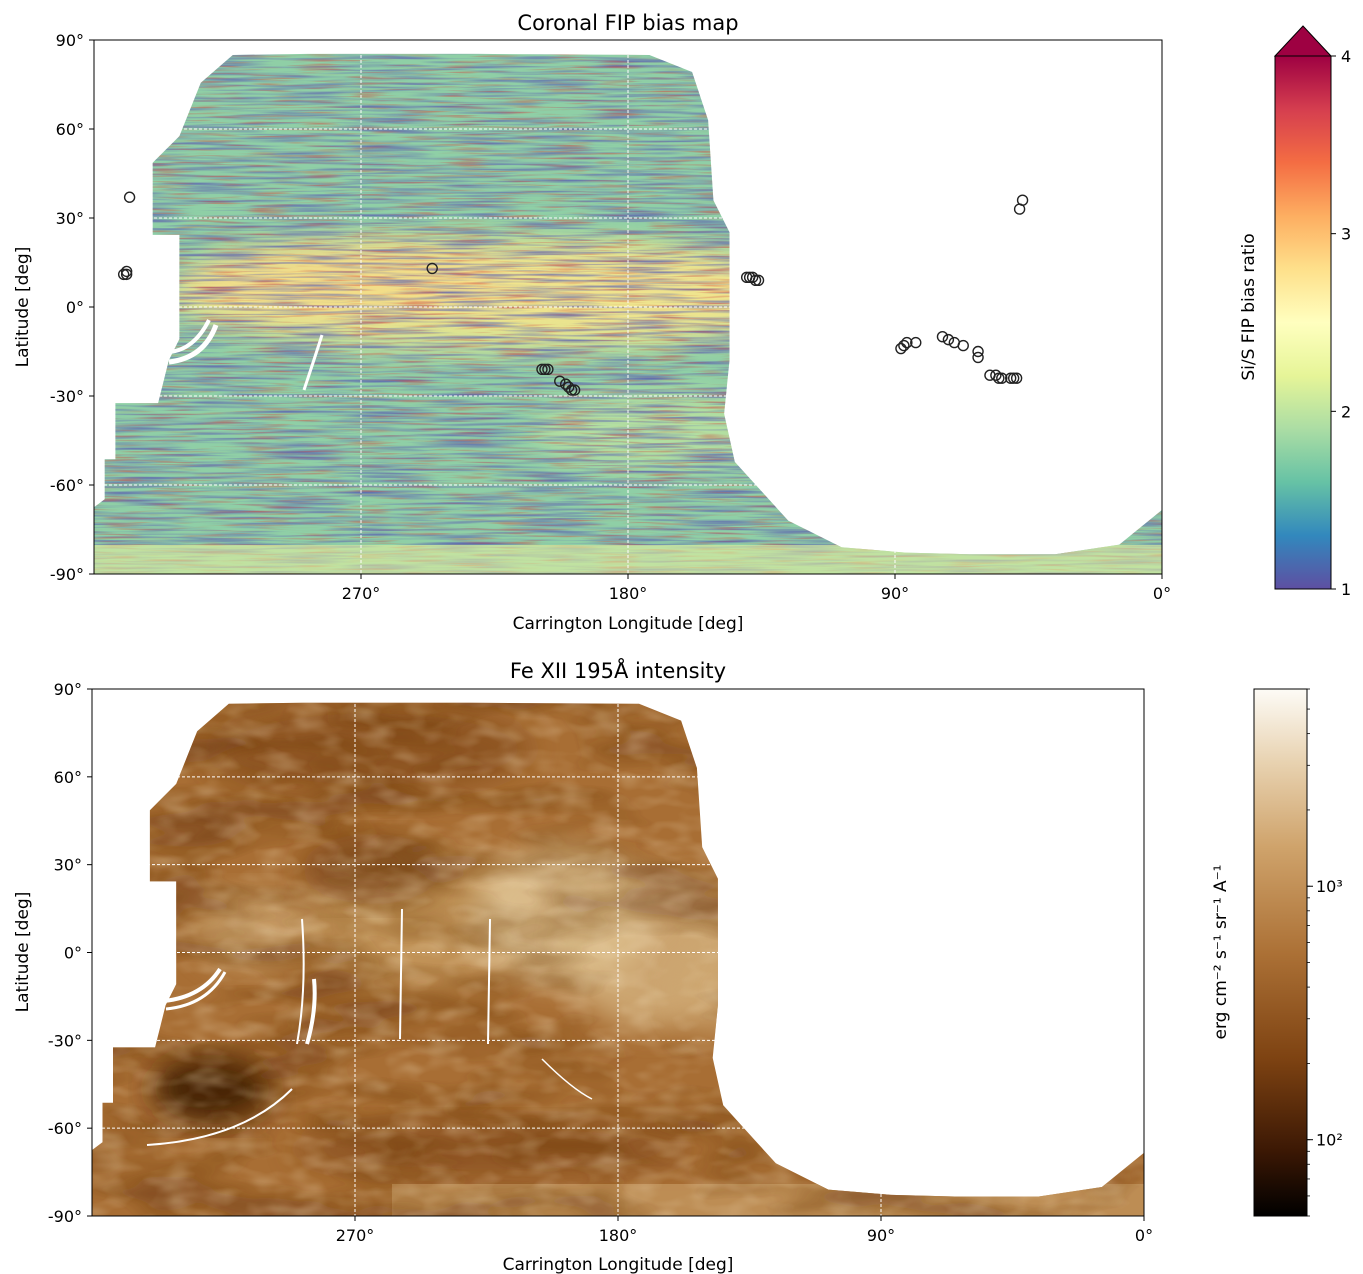 Image resolution: width=1363 pixels, height=1274 pixels. What do you see at coordinates (1346, 234) in the screenshot?
I see `colorbar-tick-label: 3` at bounding box center [1346, 234].